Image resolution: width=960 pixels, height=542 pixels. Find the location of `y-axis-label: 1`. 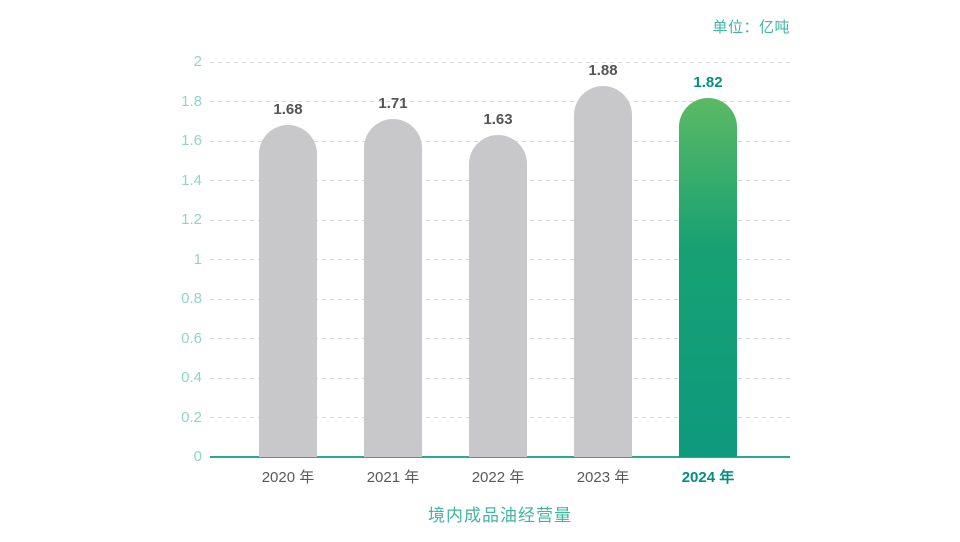

y-axis-label: 1 is located at coordinates (197, 259).